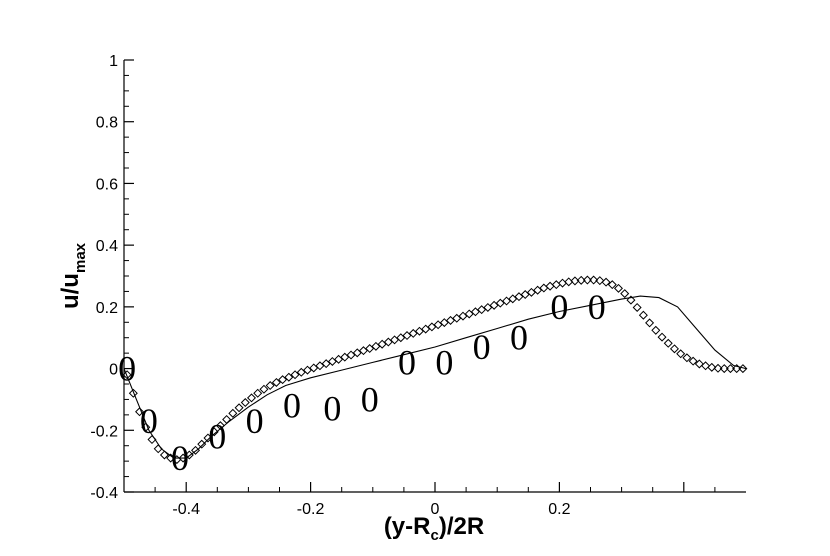 The height and width of the screenshot is (556, 830). I want to click on y-tick-label: -0.2, so click(104, 431).